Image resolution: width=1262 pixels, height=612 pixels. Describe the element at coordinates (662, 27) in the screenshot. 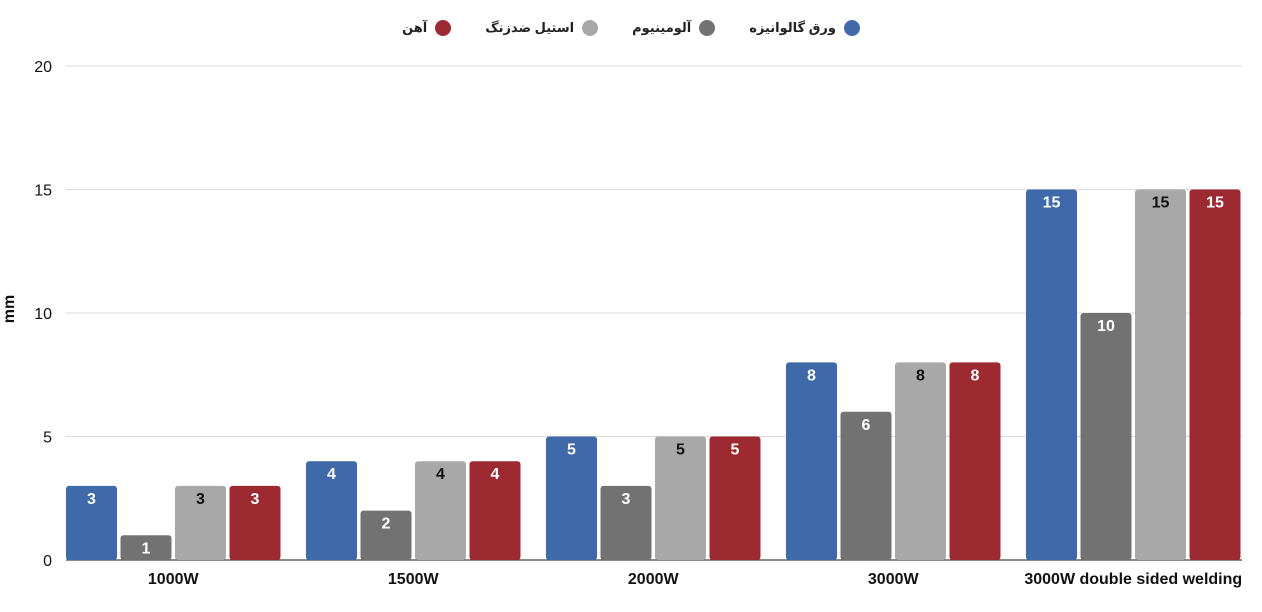

I see `legend-label: آلومینیوم` at that location.